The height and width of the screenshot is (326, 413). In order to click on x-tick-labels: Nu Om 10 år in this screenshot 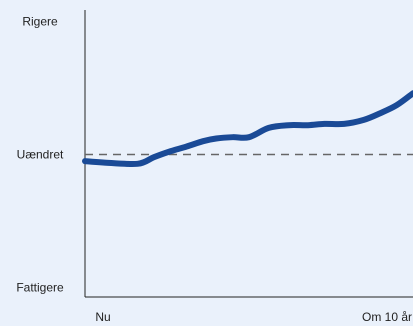, I will do `click(253, 317)`.